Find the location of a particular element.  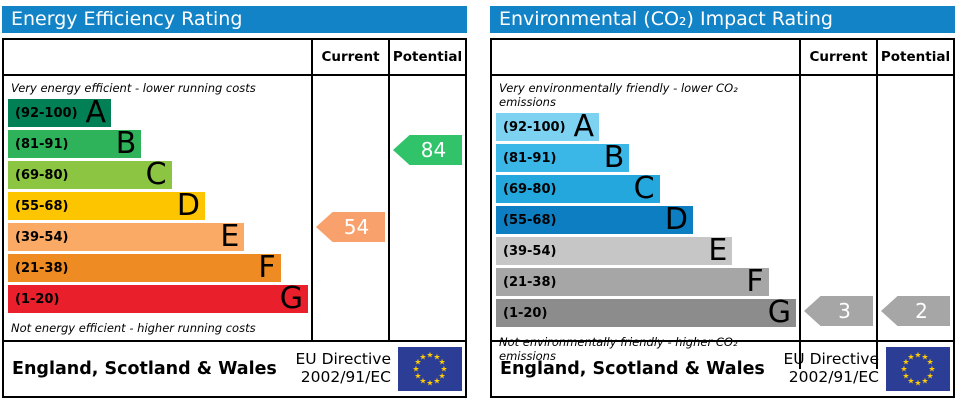

energy-potential-value: 84 is located at coordinates (433, 150).